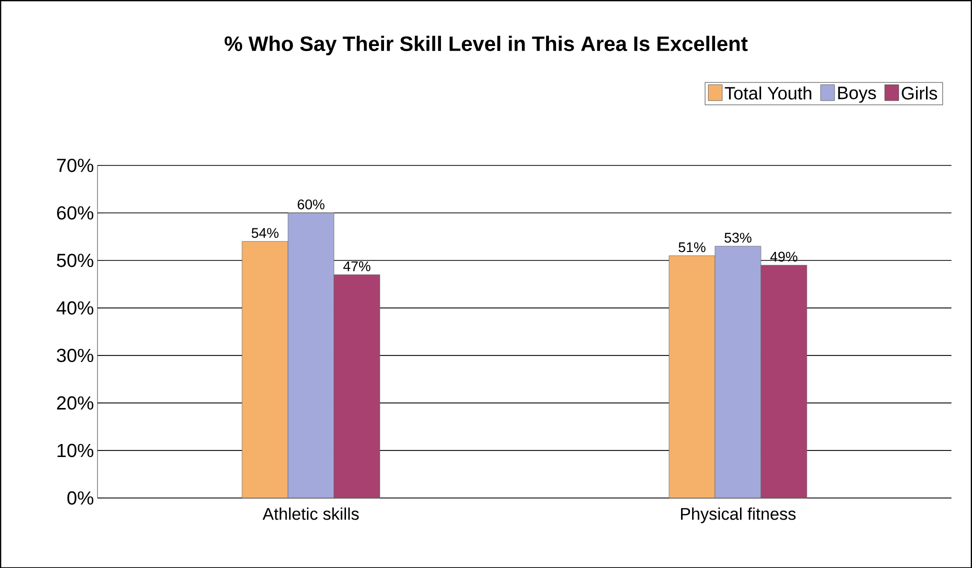  Describe the element at coordinates (486, 46) in the screenshot. I see `chart-title: % Who Say Their Skill Level in This Area Is Excellent` at that location.